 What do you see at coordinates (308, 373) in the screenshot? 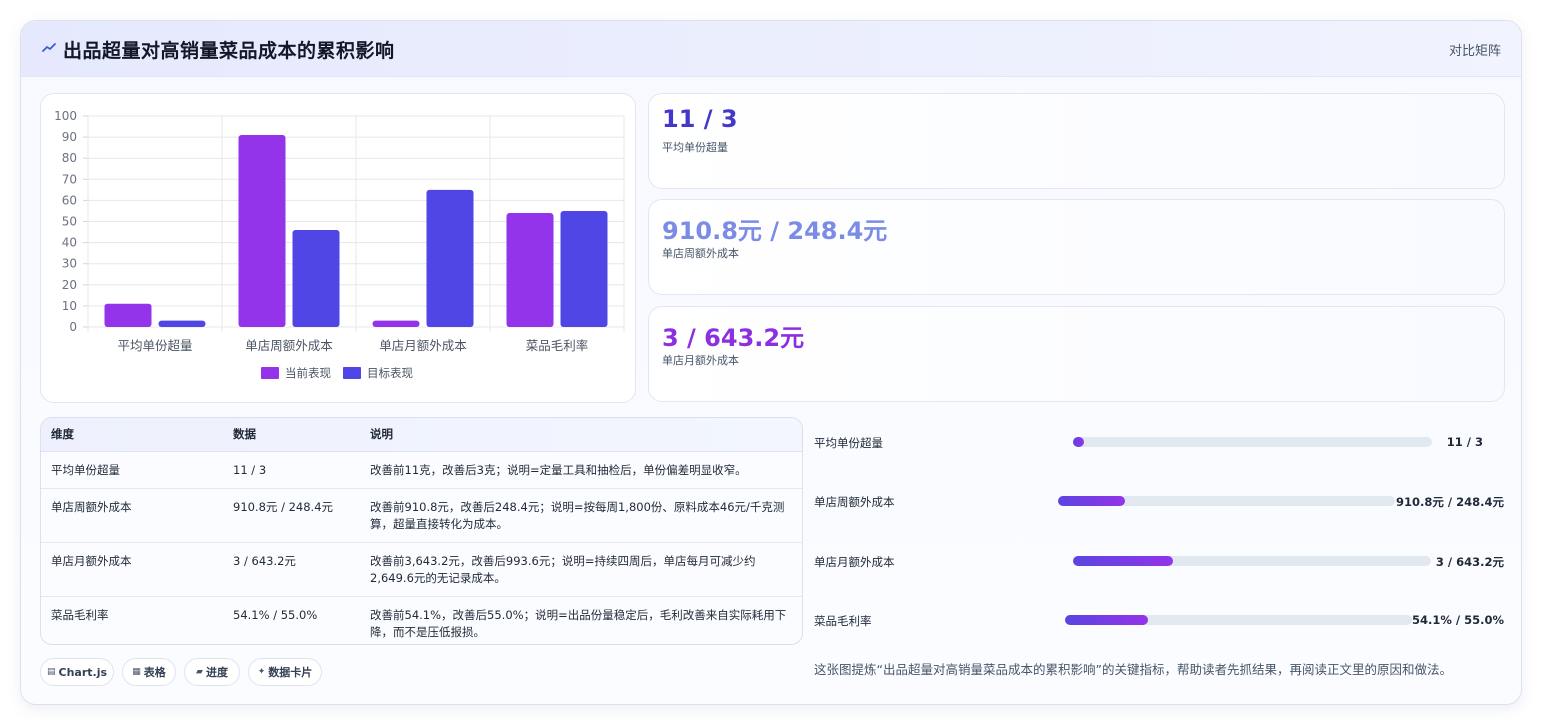
I see `legend-label: 当前表现` at bounding box center [308, 373].